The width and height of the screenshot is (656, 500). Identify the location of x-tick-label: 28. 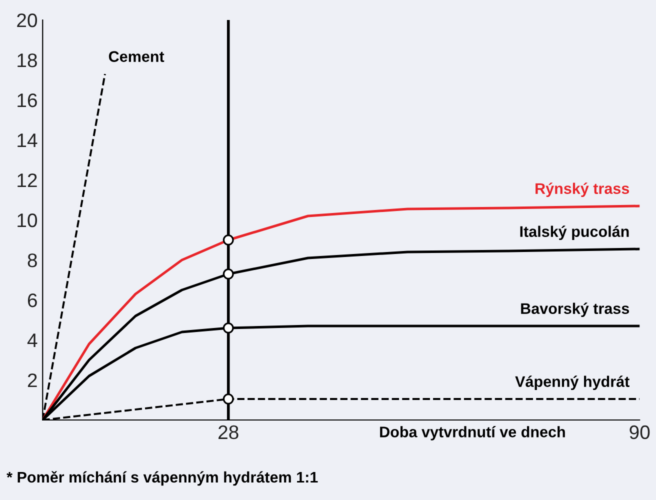
(228, 432).